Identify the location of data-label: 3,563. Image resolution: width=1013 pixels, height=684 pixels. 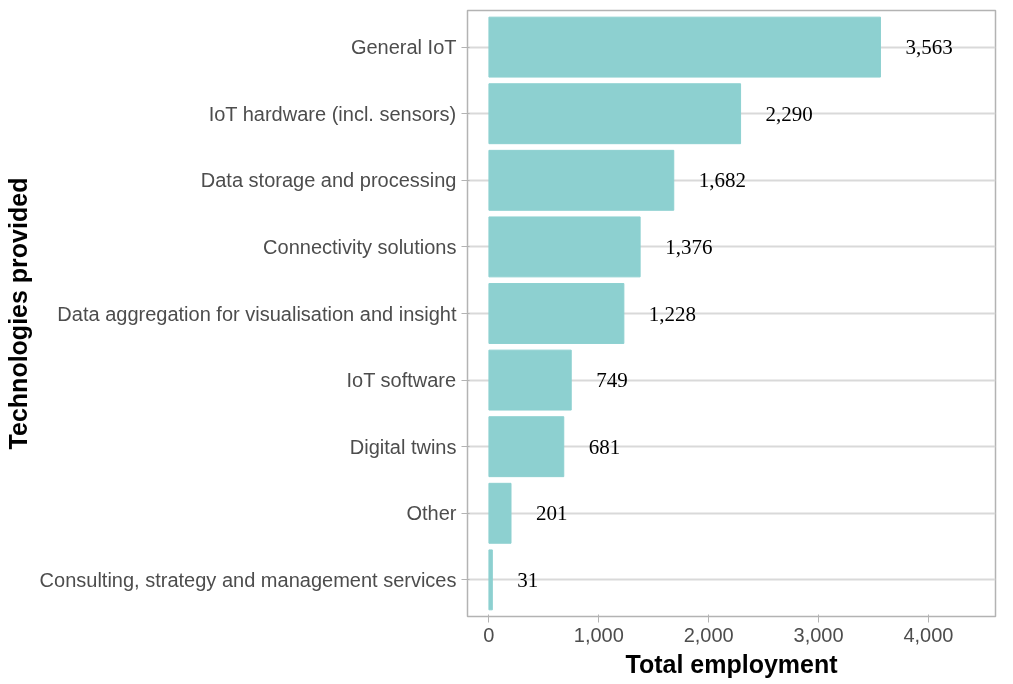
(929, 47).